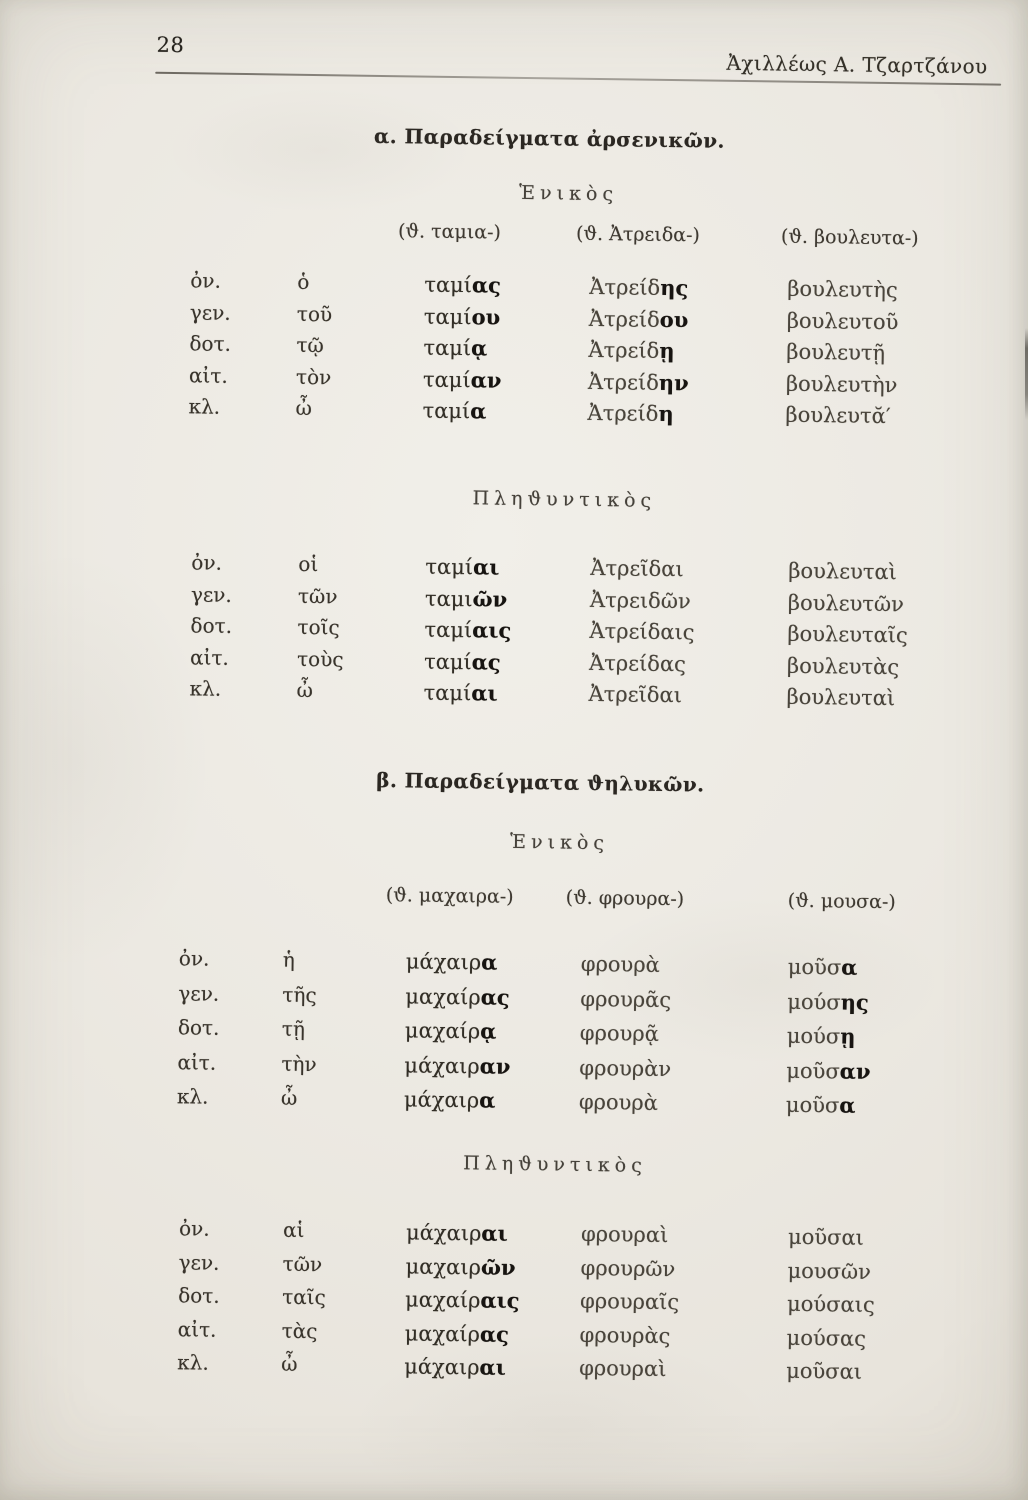 This screenshot has height=1500, width=1028. What do you see at coordinates (637, 663) in the screenshot?
I see `word-form: Ἀτρείδας` at bounding box center [637, 663].